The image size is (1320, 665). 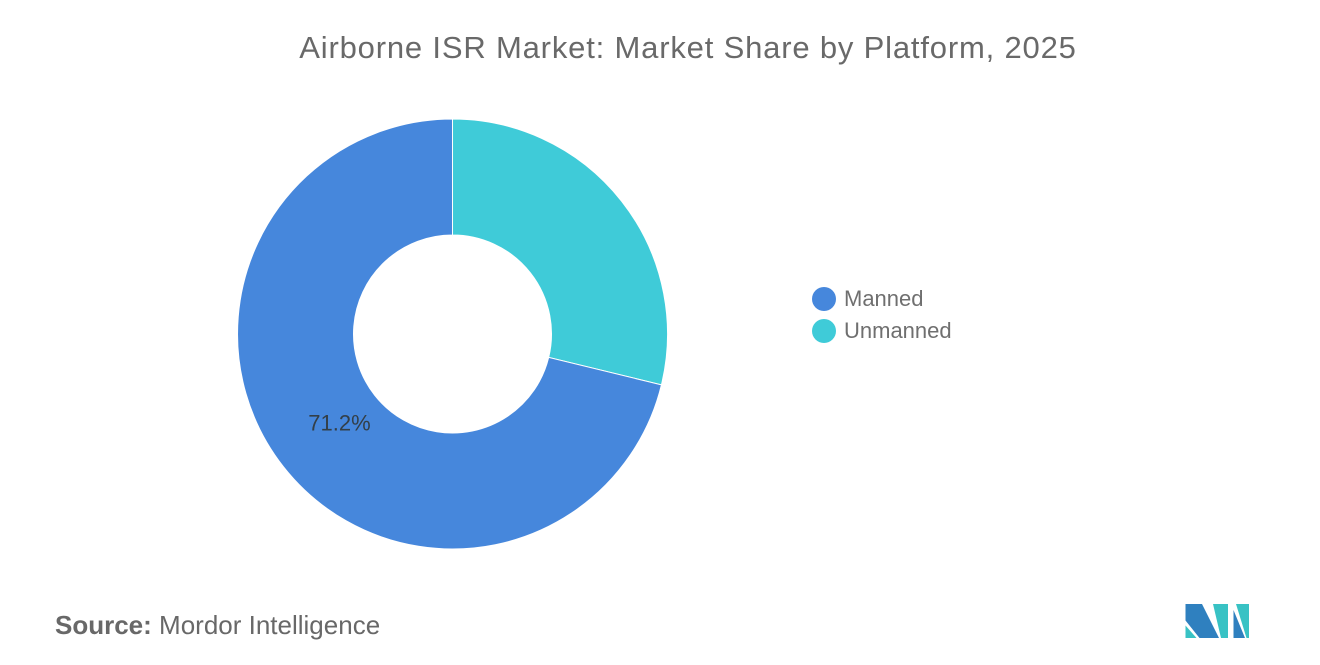 What do you see at coordinates (339, 423) in the screenshot?
I see `svg-text: 71.2%` at bounding box center [339, 423].